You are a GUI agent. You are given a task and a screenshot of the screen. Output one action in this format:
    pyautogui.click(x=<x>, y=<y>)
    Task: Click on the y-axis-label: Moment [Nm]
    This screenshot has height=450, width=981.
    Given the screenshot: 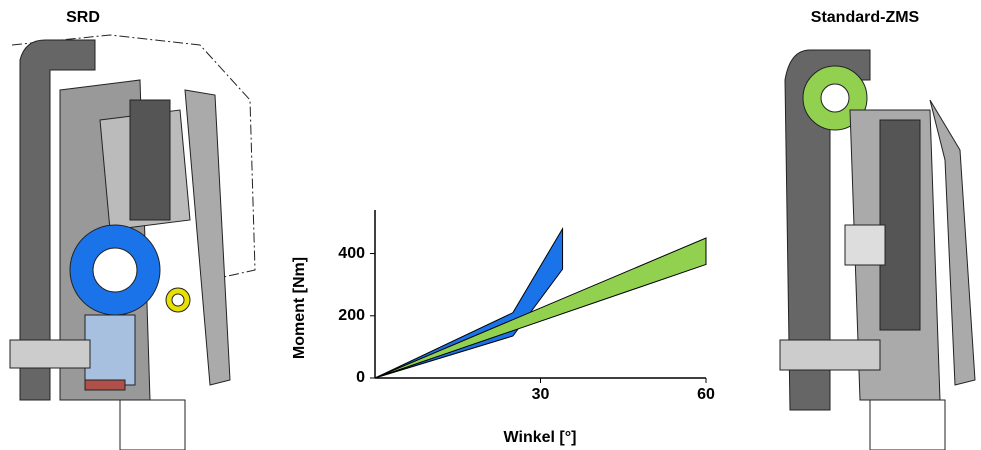 What is the action you would take?
    pyautogui.click(x=299, y=308)
    